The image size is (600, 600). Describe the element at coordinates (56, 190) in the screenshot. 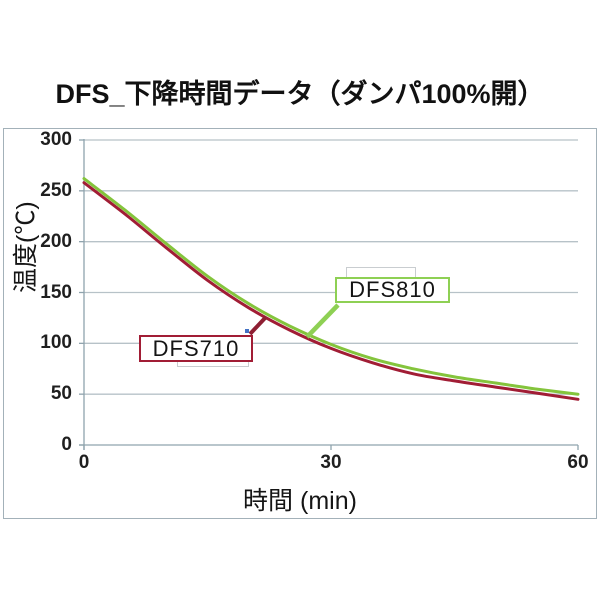

I see `y-tick-label: 250` at that location.